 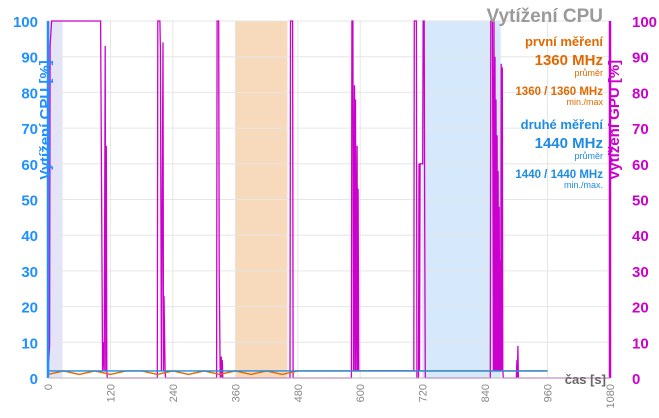 What do you see at coordinates (640, 93) in the screenshot?
I see `y-tick-label-right: 80` at bounding box center [640, 93].